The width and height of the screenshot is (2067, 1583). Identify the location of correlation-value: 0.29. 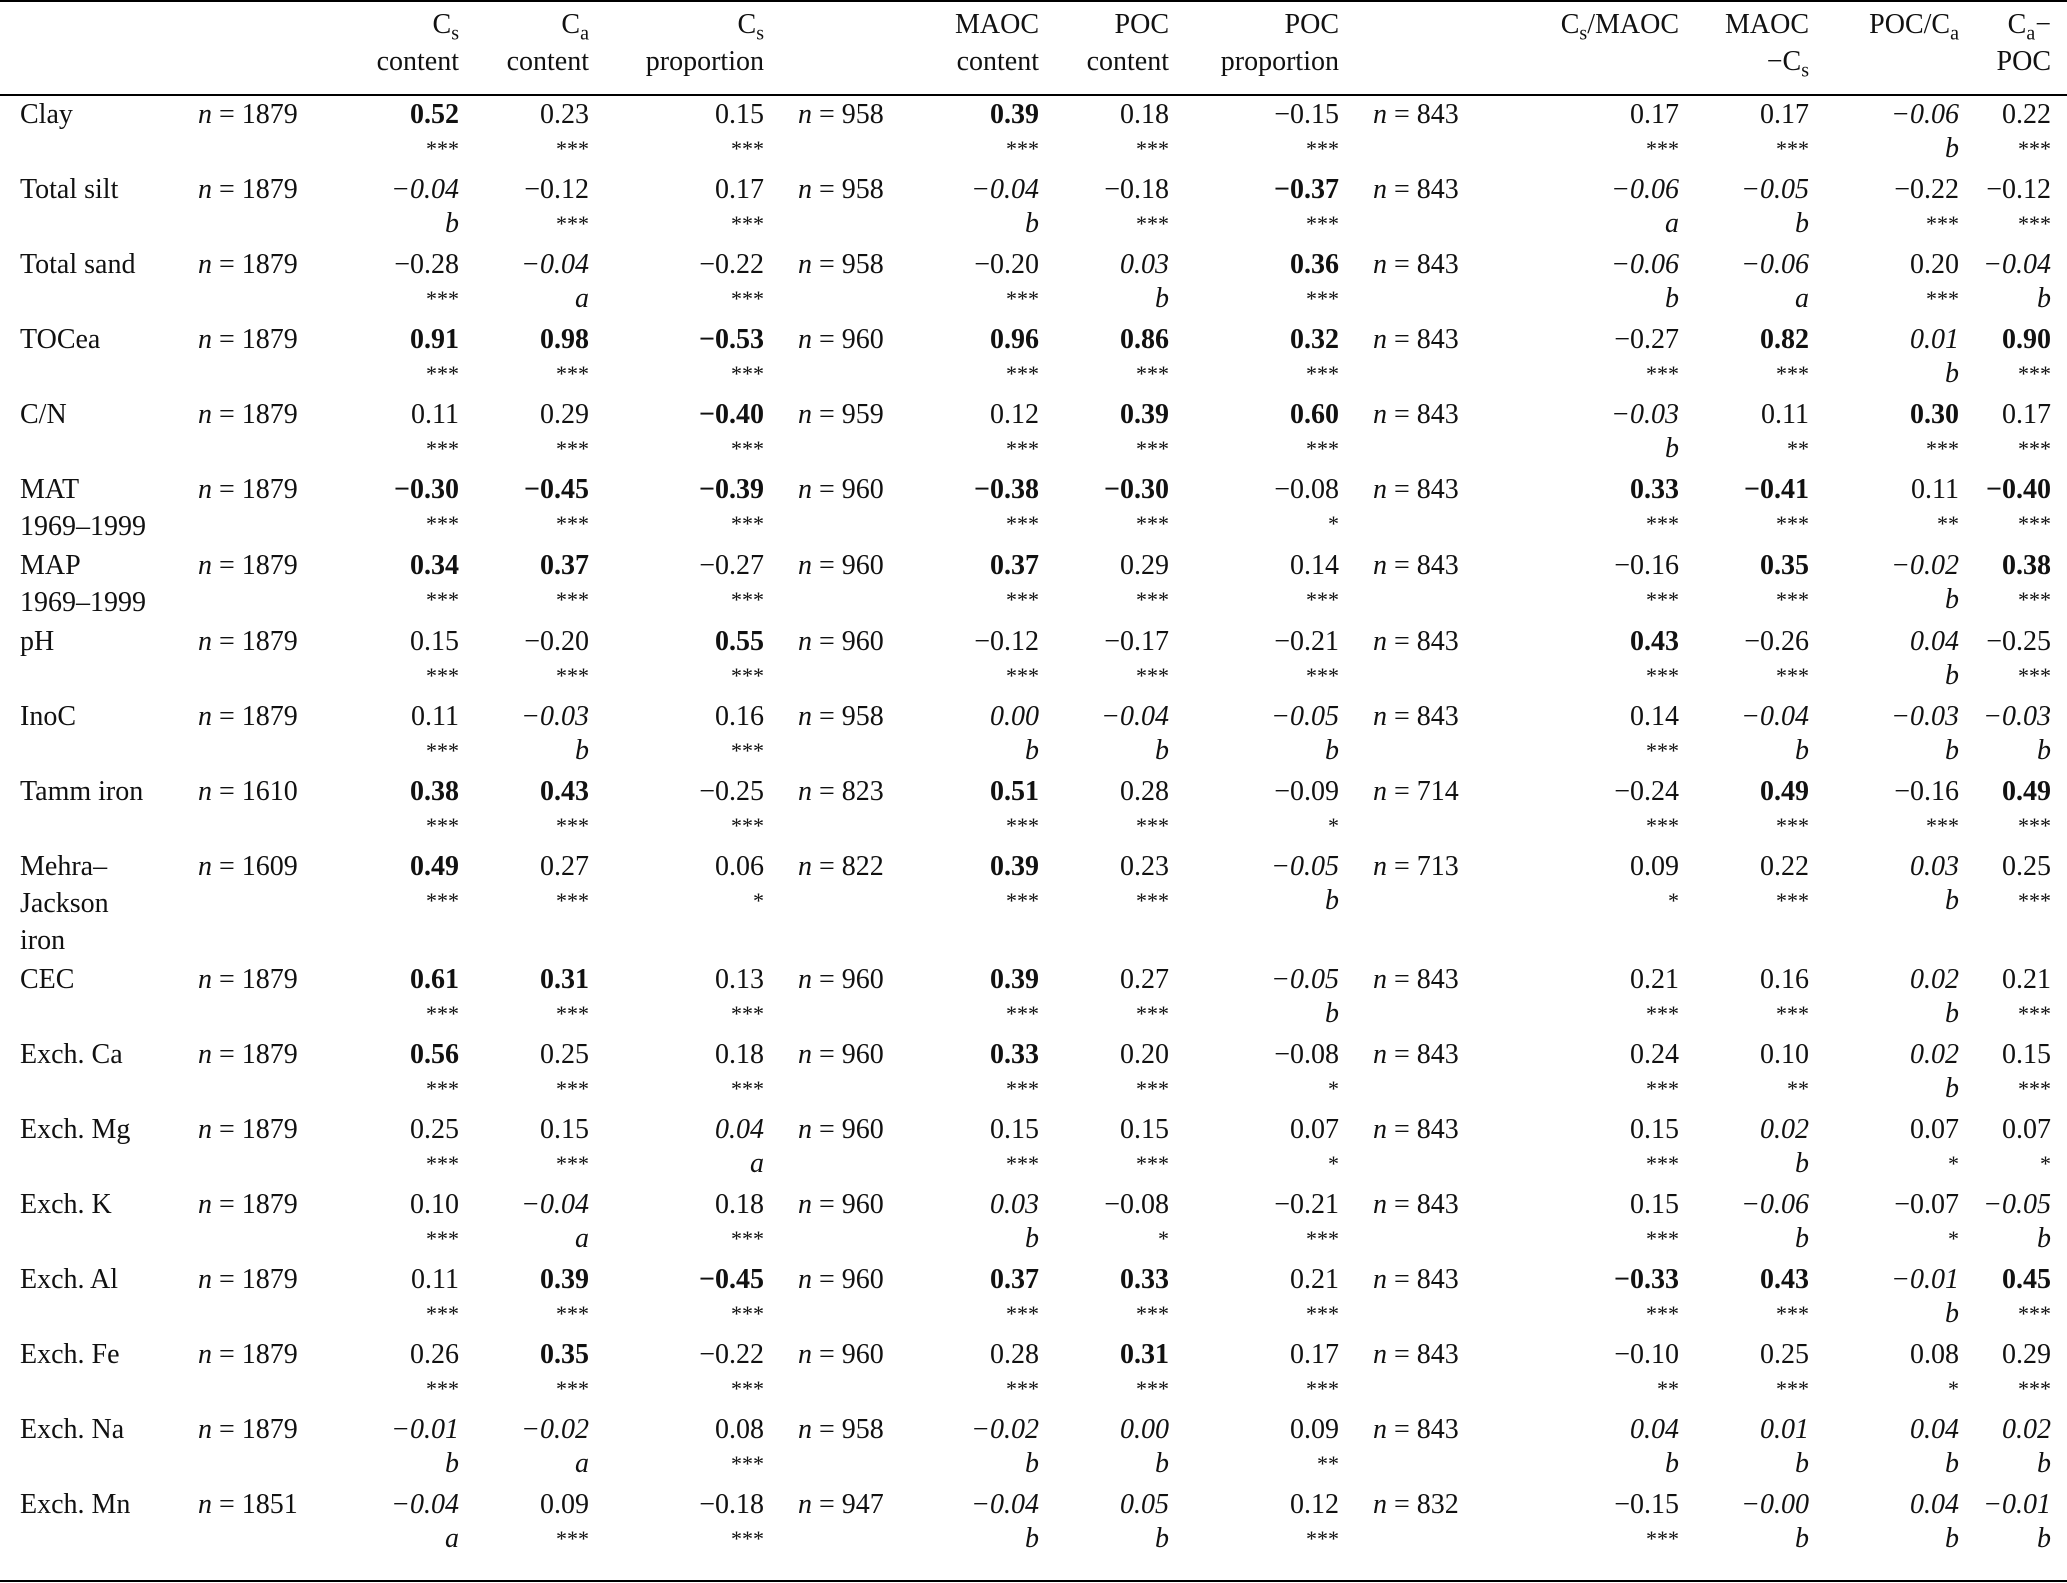
(1144, 565).